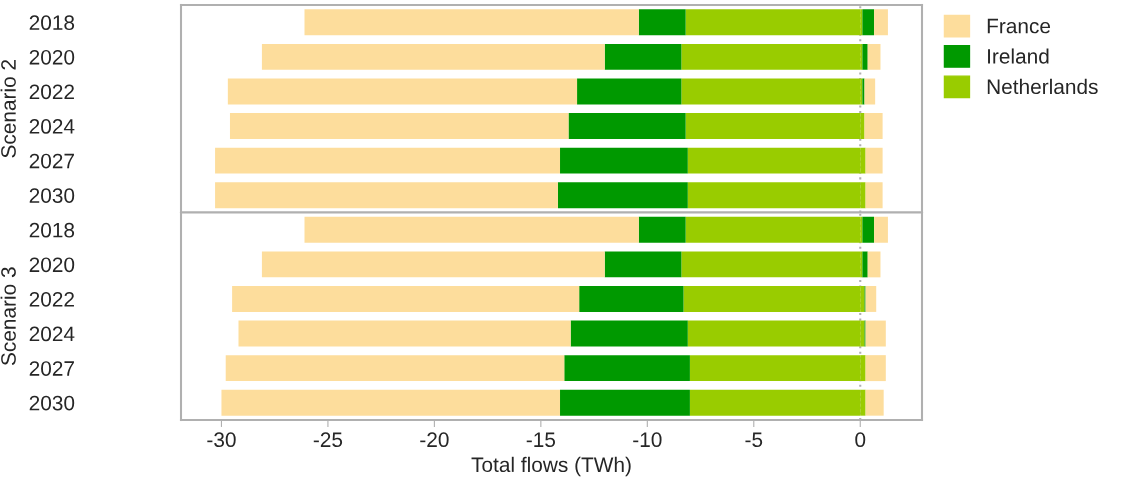 The image size is (1140, 502). Describe the element at coordinates (434, 440) in the screenshot. I see `x-tick-label: -20` at that location.